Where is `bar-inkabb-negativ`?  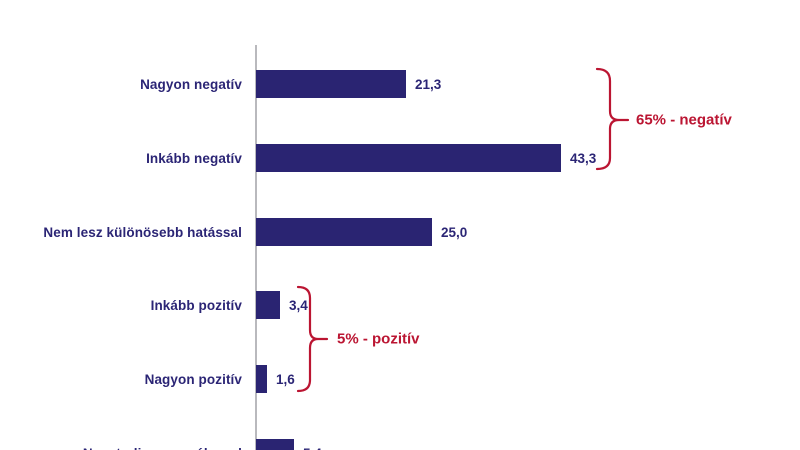 bar-inkabb-negativ is located at coordinates (408, 158).